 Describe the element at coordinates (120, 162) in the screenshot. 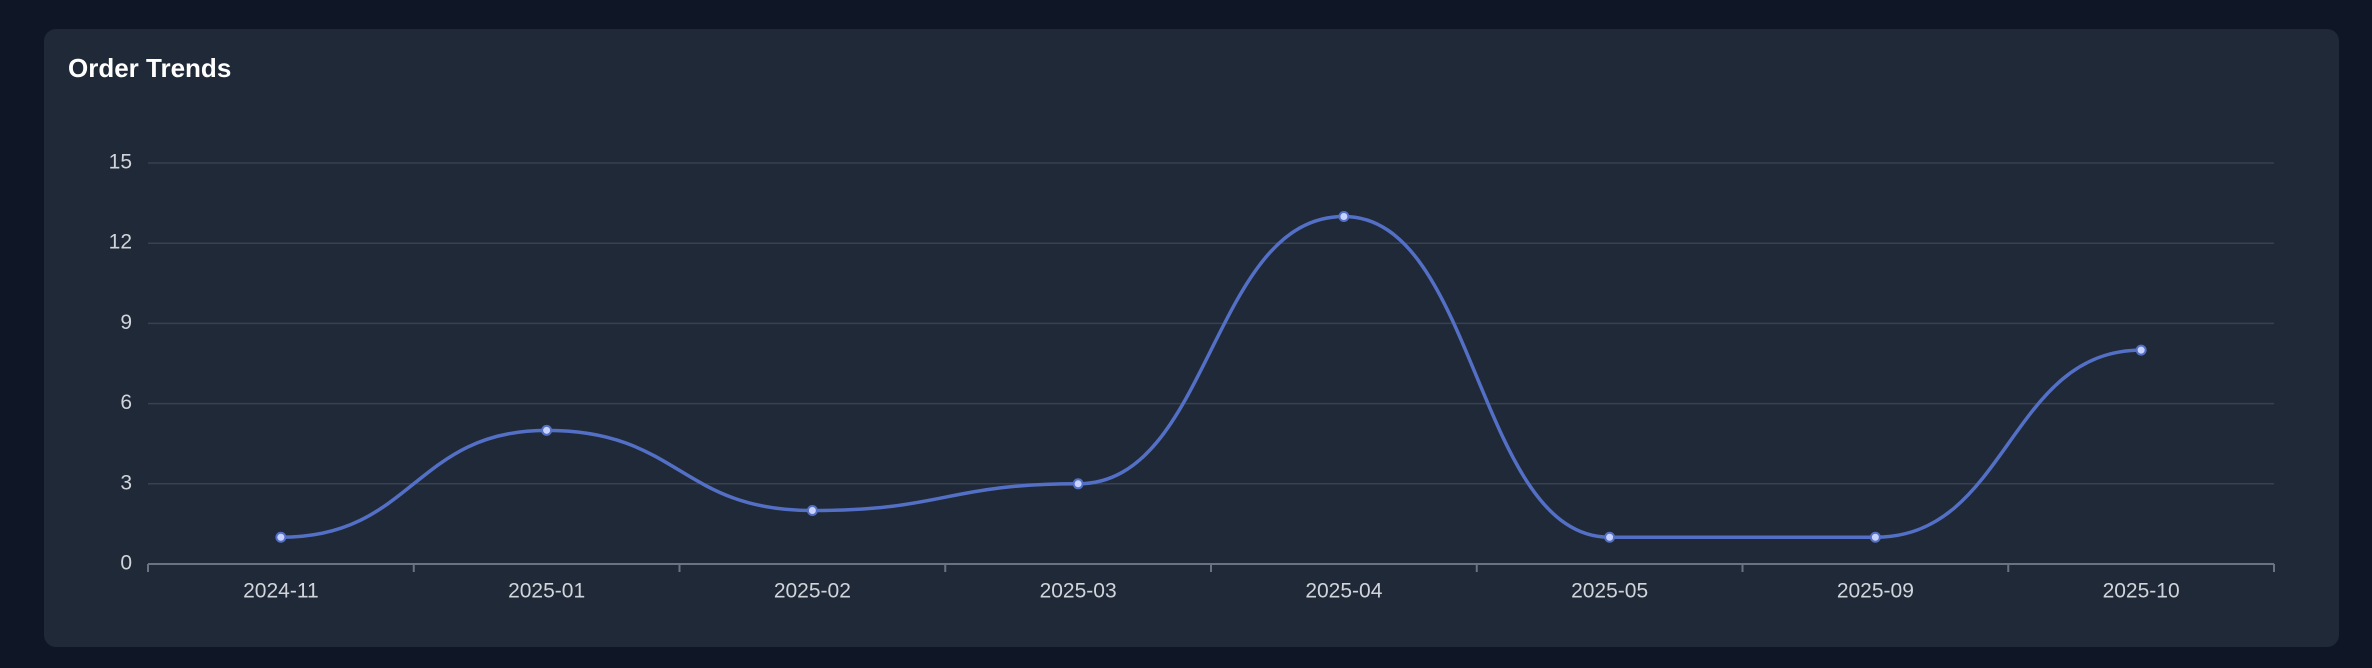

I see `y-tick-label: 15` at that location.